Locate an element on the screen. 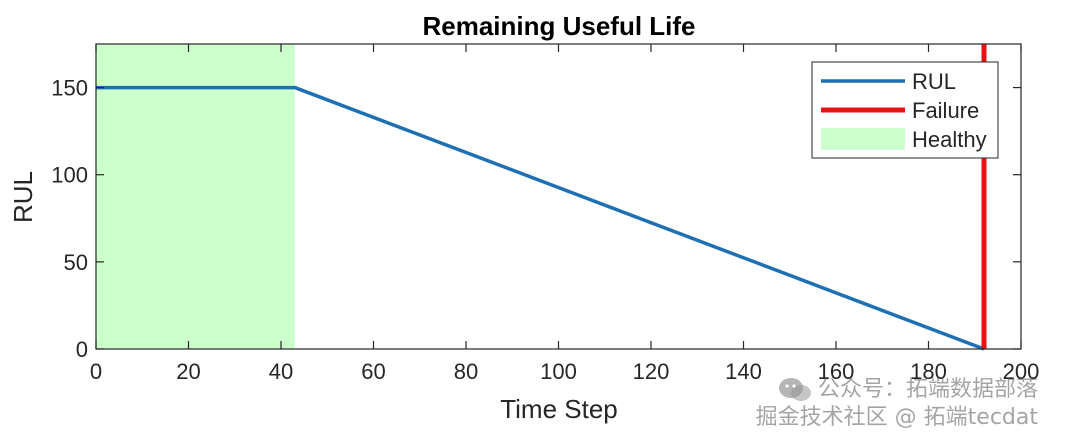 The width and height of the screenshot is (1068, 442). y-axis-title: RUL is located at coordinates (23, 197).